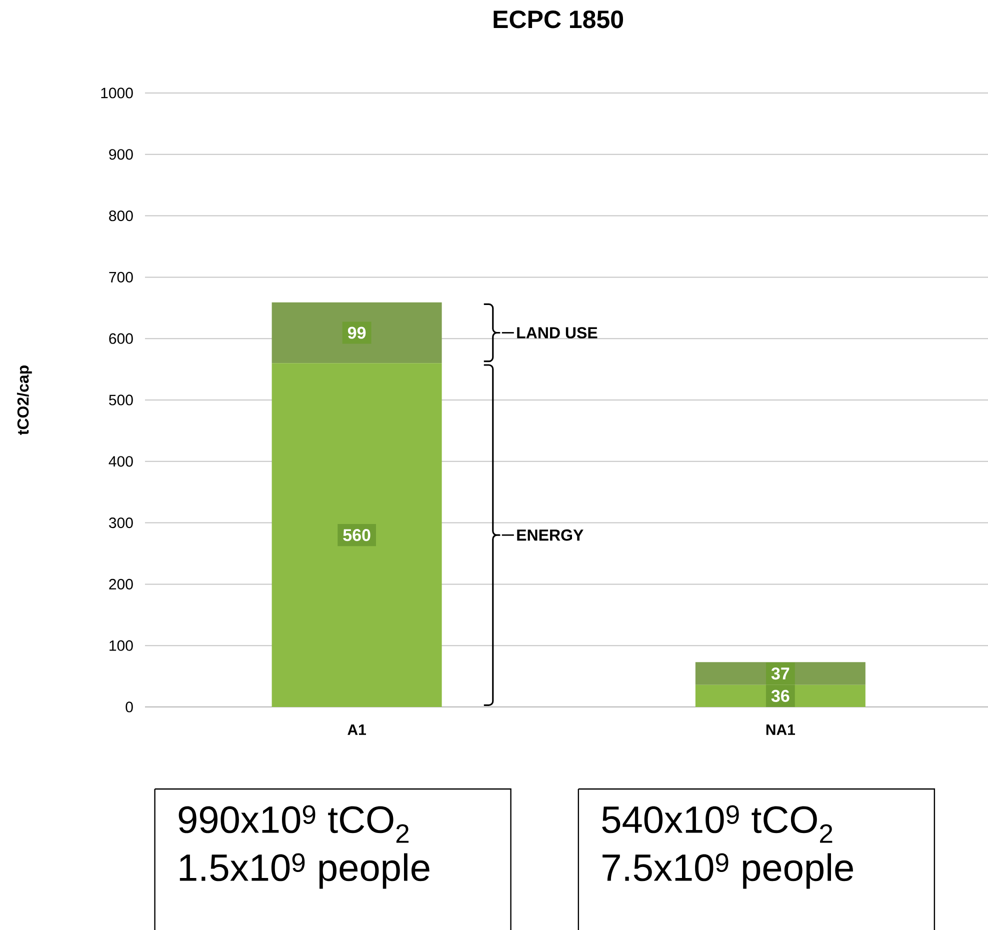  I want to click on y-tick-label: 100, so click(121, 645).